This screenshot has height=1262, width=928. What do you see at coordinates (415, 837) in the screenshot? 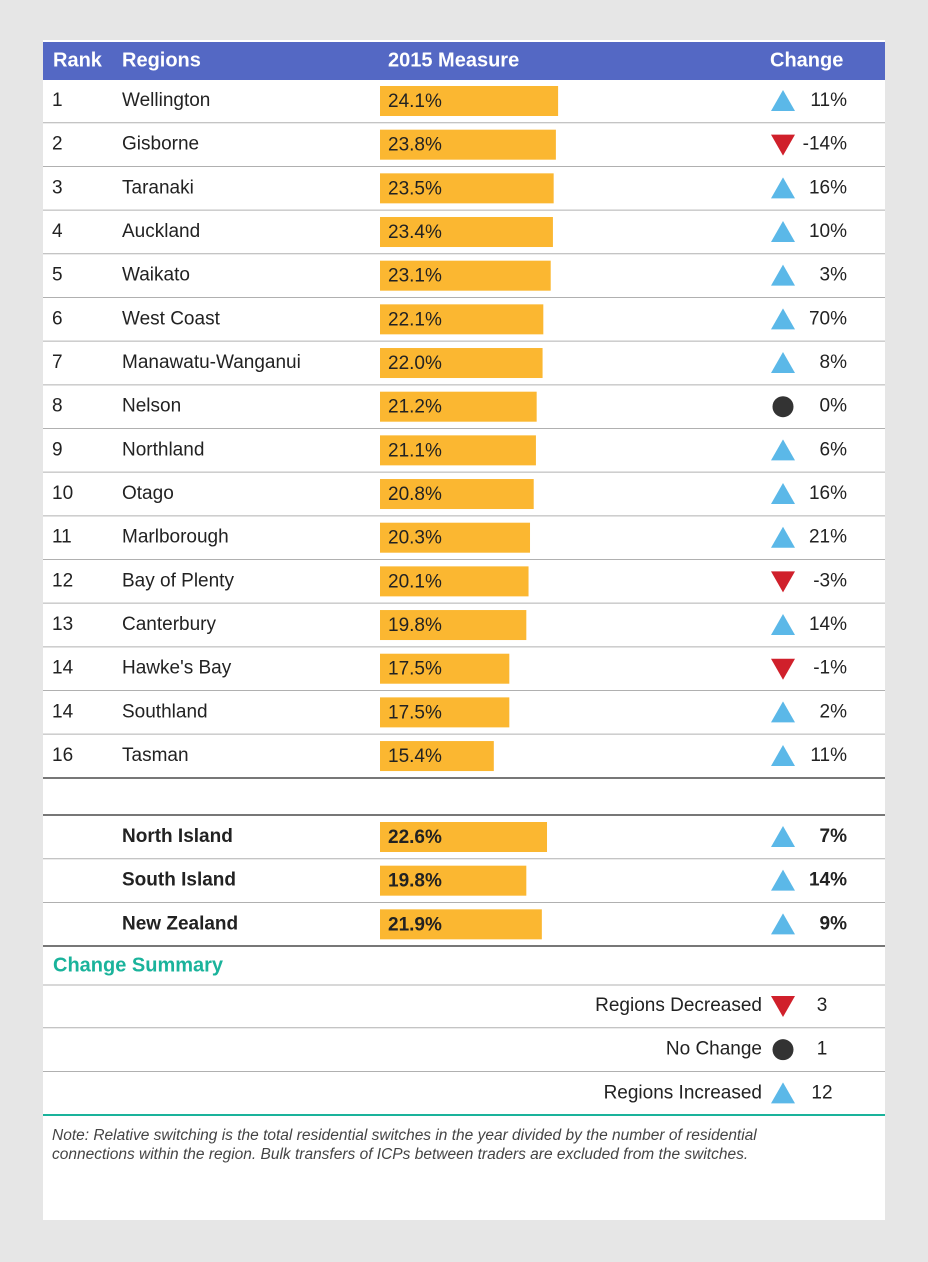
I see `measure-label: 22.6%` at bounding box center [415, 837].